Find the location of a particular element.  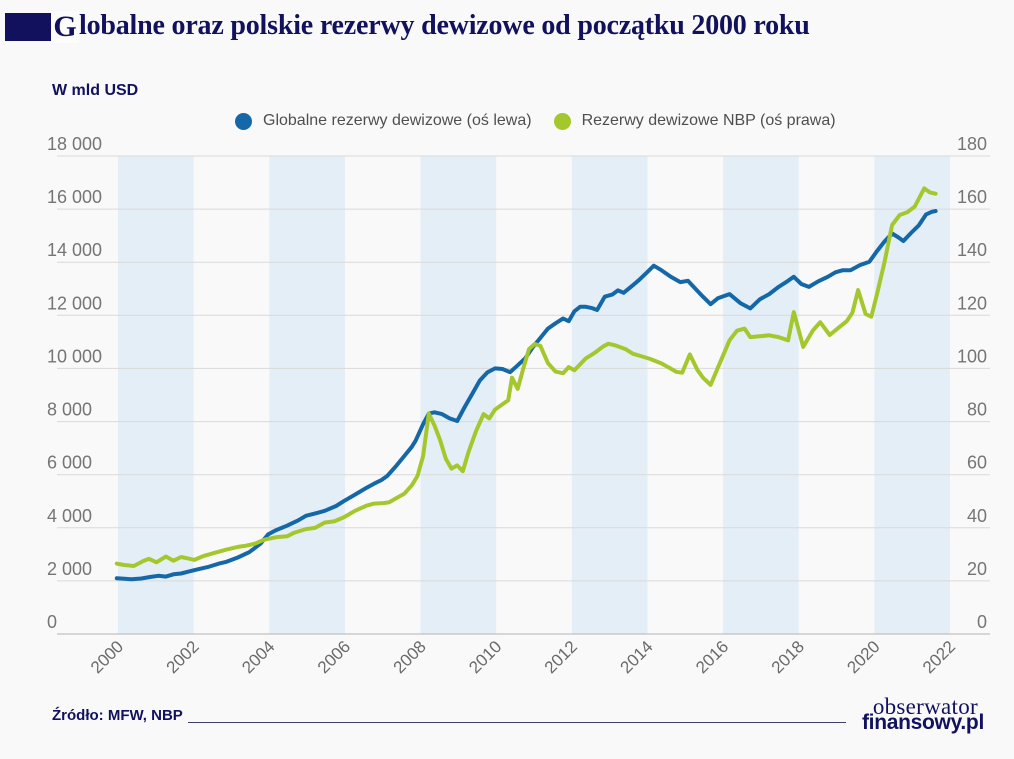

y-axis-left-tick-label: 6 000 is located at coordinates (69, 463).